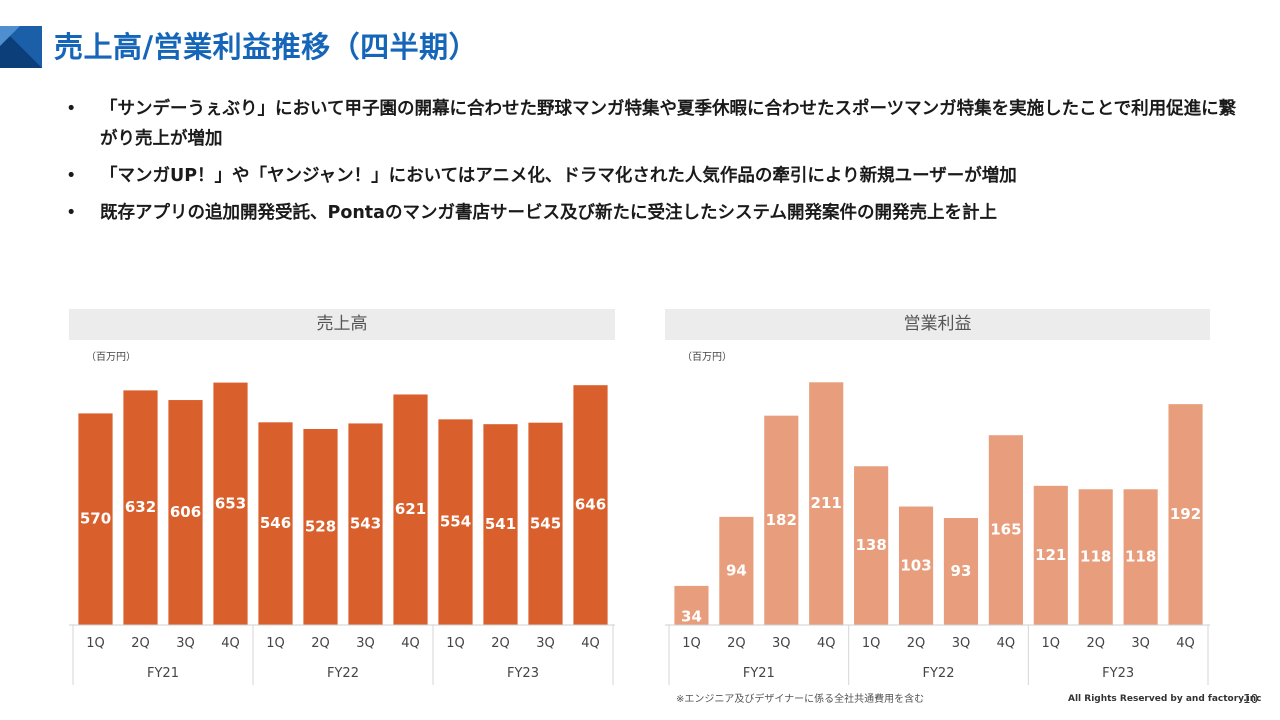 This screenshot has width=1280, height=720. Describe the element at coordinates (1118, 673) in the screenshot. I see `operating-profit-fiscal-year-label: FY23` at that location.